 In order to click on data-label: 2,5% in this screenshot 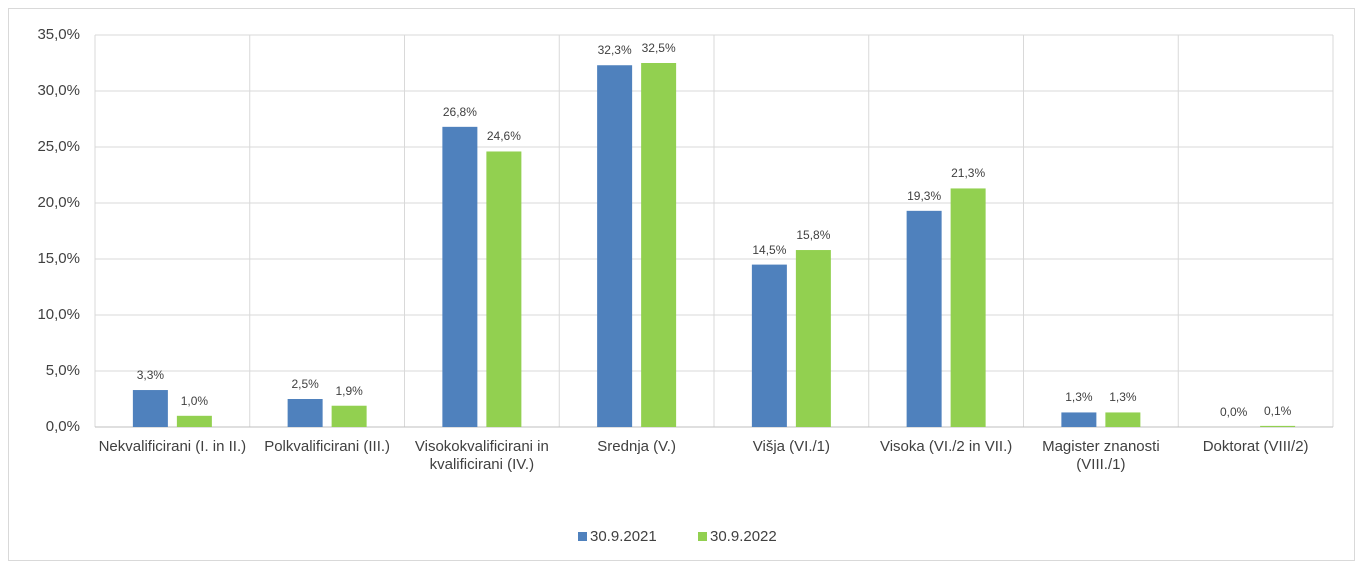, I will do `click(305, 384)`.